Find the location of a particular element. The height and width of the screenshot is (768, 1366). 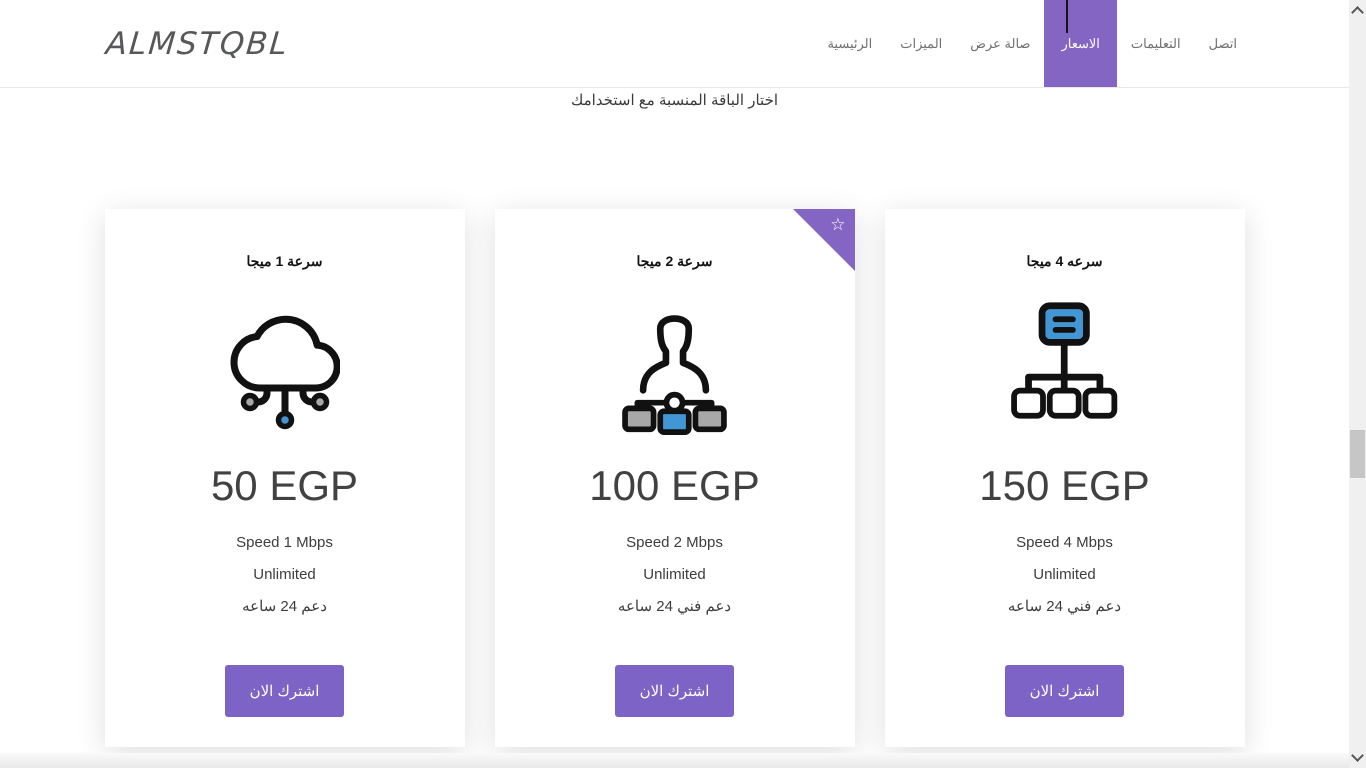

card-title: سرعة 2 ميجا is located at coordinates (674, 261).